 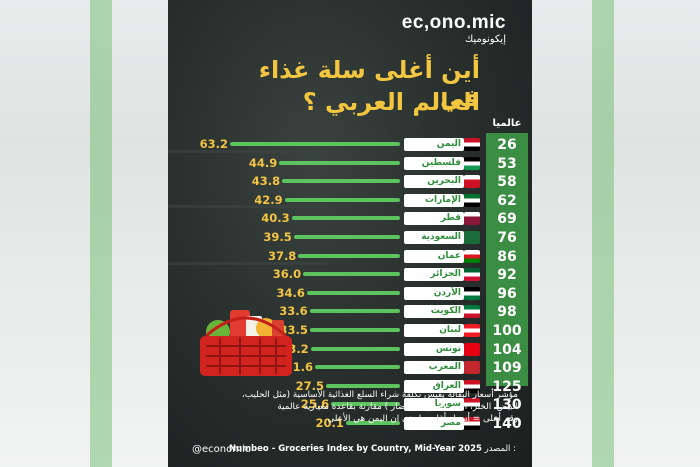 What do you see at coordinates (434, 293) in the screenshot?
I see `country-label: الأردن` at bounding box center [434, 293].